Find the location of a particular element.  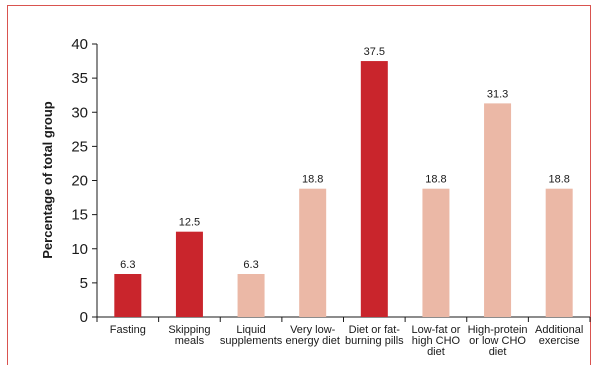

y-tick-label: 30 is located at coordinates (79, 112).